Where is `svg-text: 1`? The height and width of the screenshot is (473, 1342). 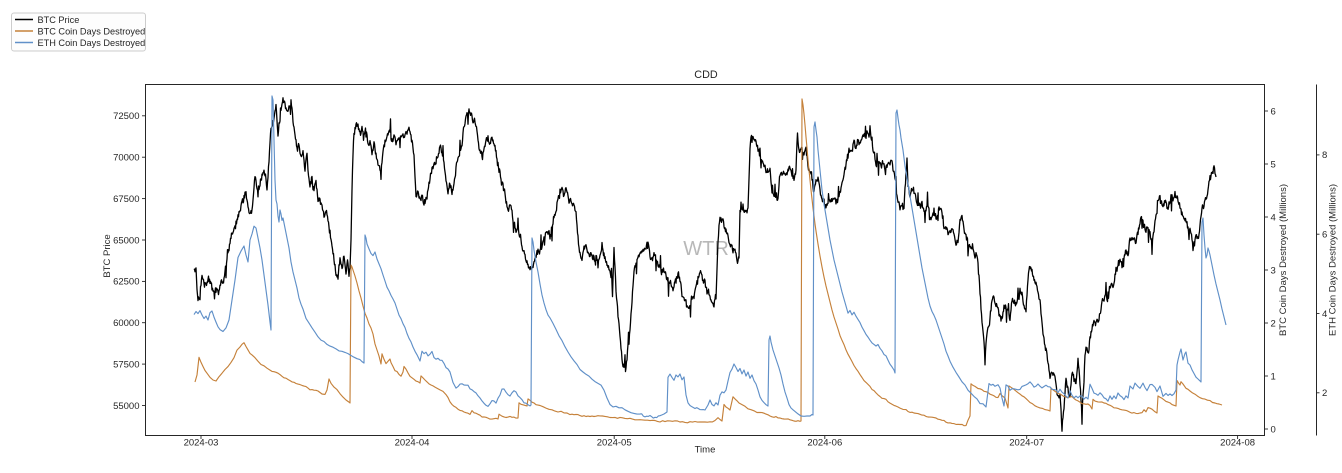
svg-text: 1 is located at coordinates (1273, 376).